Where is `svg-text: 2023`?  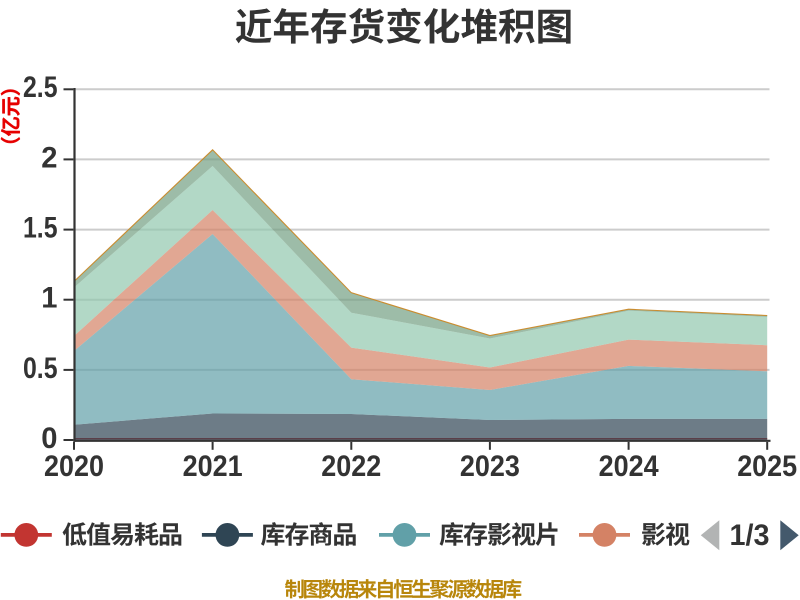 svg-text: 2023 is located at coordinates (490, 466).